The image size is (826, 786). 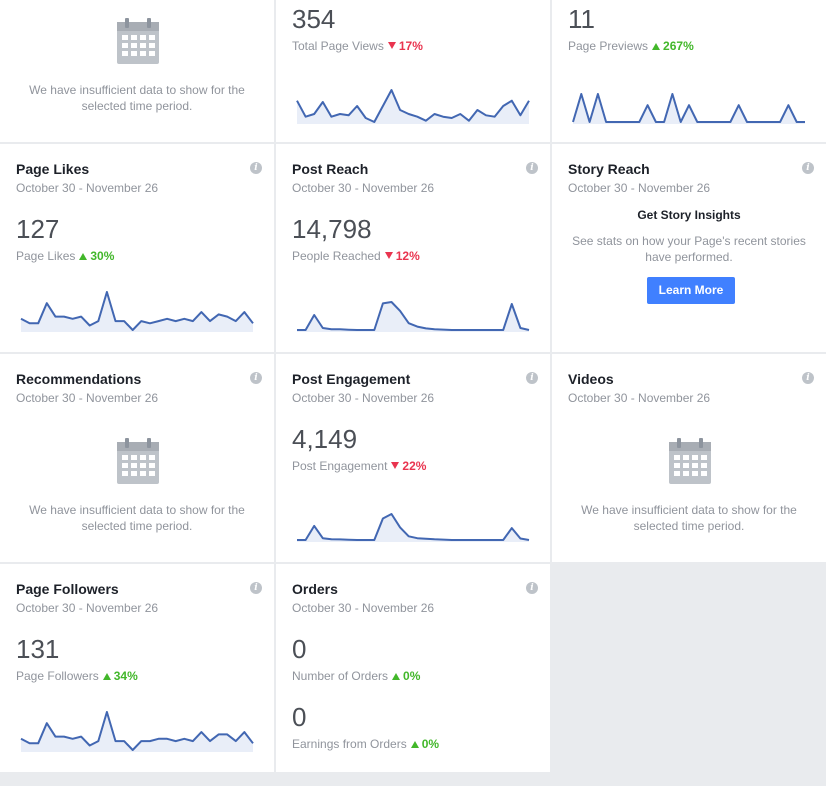 I want to click on orders-change: 0%, so click(x=412, y=676).